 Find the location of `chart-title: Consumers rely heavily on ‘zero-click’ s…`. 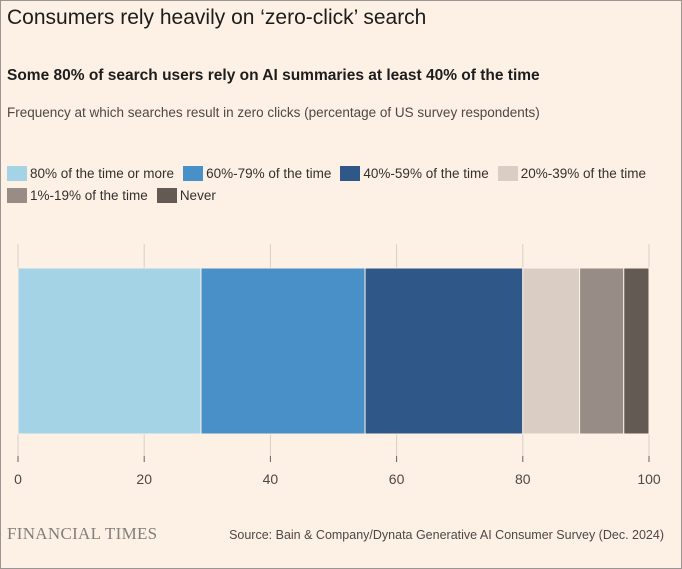

chart-title: Consumers rely heavily on ‘zero-click’ s… is located at coordinates (217, 17).